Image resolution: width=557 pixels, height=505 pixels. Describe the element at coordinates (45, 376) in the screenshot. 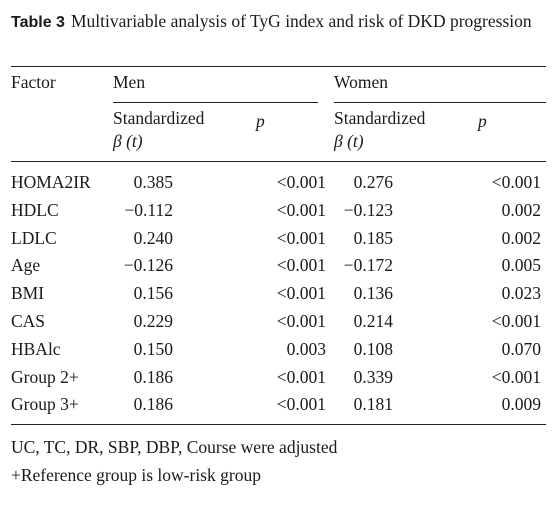

I see `factor-cell: Group 2+` at that location.